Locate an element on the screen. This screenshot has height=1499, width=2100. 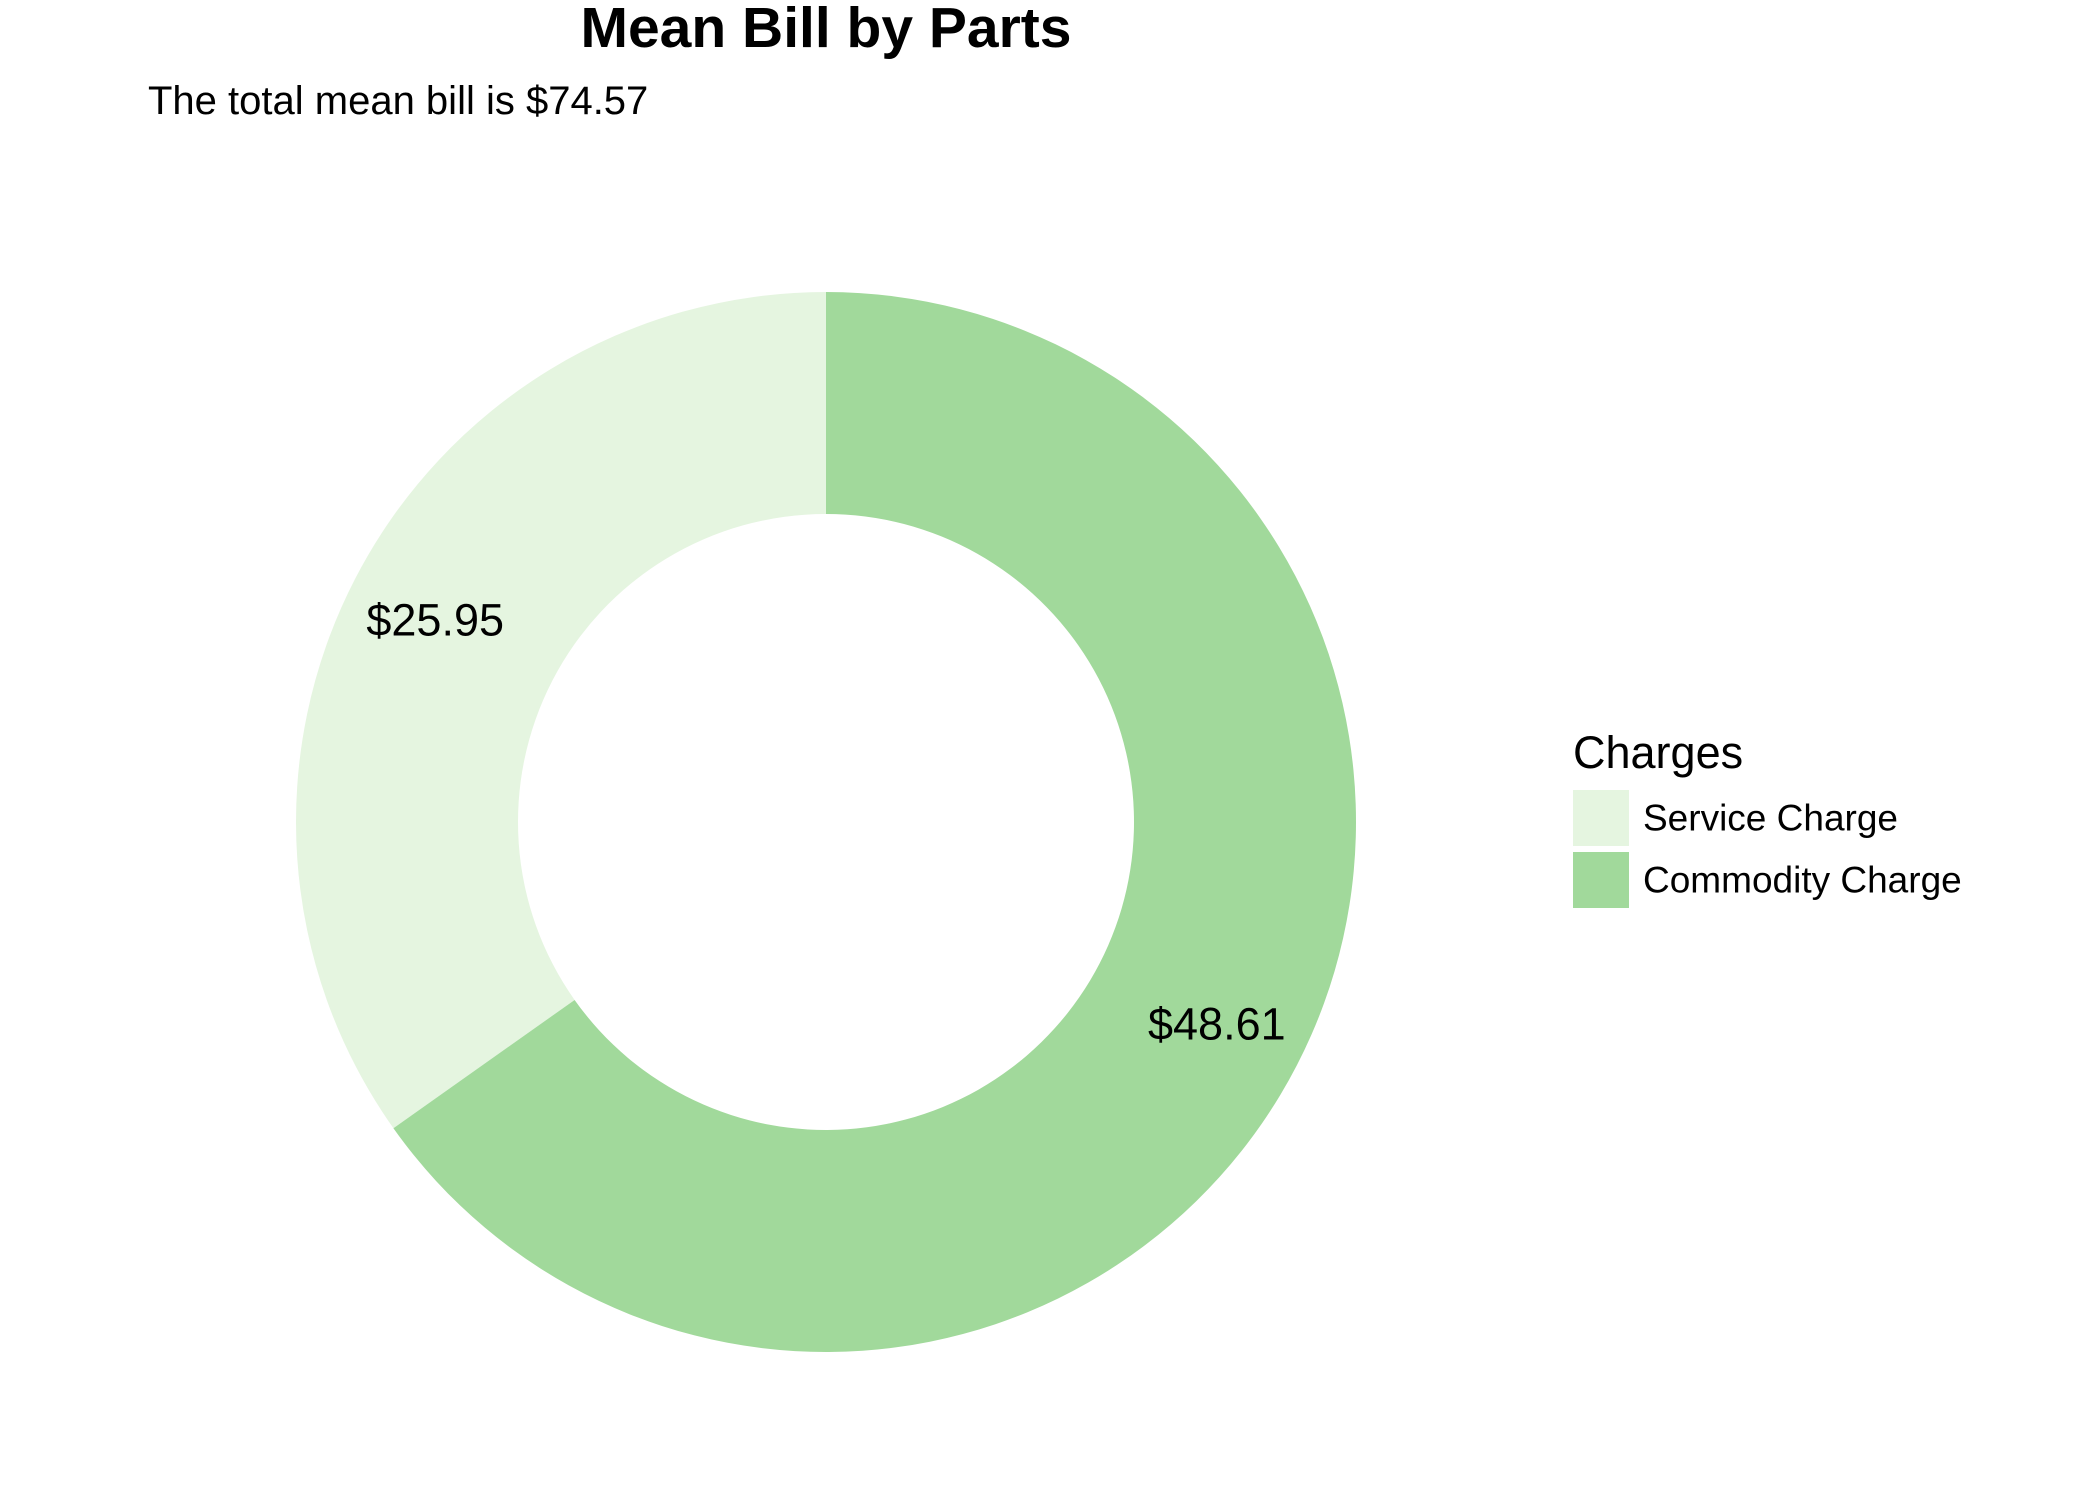
slice-label: $48.61 is located at coordinates (1217, 1024).